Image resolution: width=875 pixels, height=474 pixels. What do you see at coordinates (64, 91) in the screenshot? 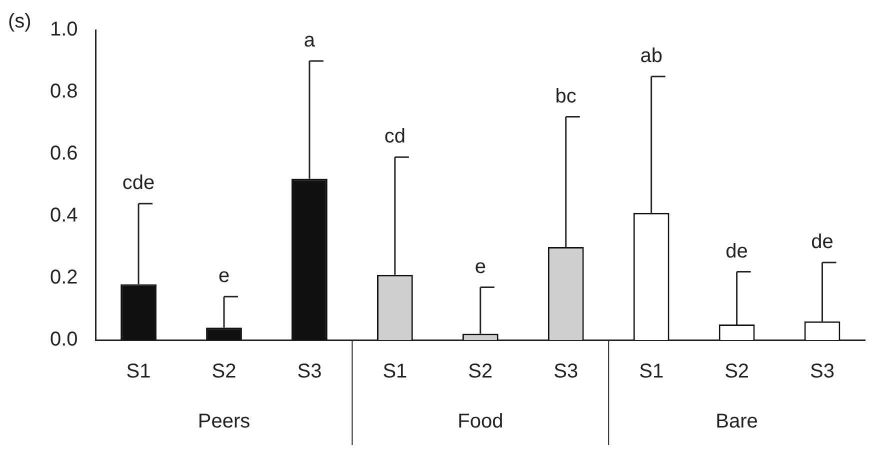
I see `y-tick-label: 0.8` at bounding box center [64, 91].